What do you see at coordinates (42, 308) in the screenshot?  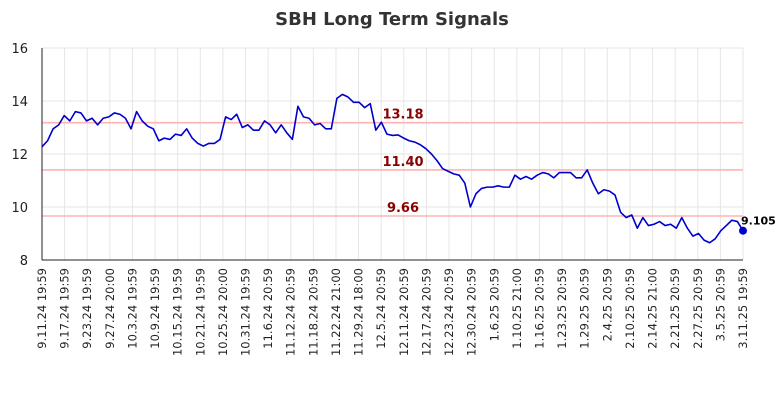 I see `x-tick-label: 9.11.24 19:59` at bounding box center [42, 308].